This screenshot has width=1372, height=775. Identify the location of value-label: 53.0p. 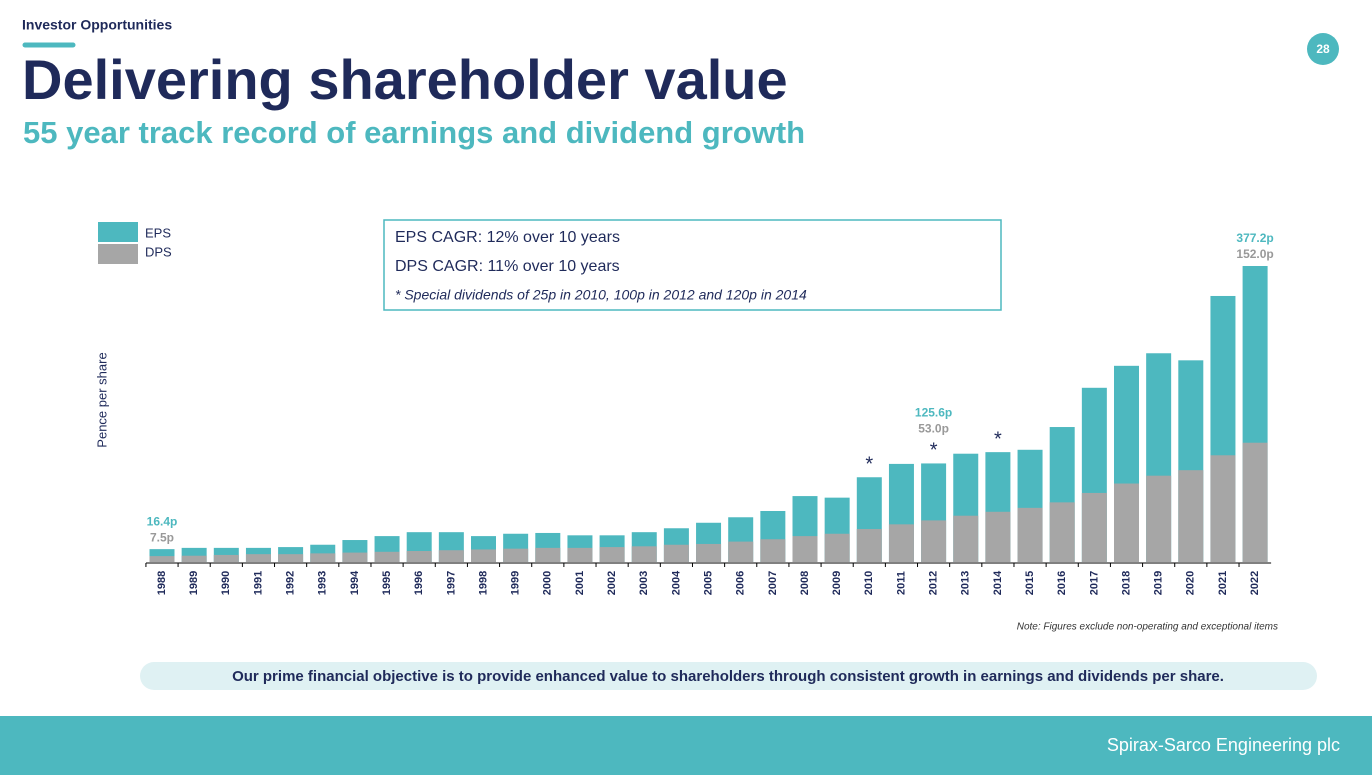
(933, 429).